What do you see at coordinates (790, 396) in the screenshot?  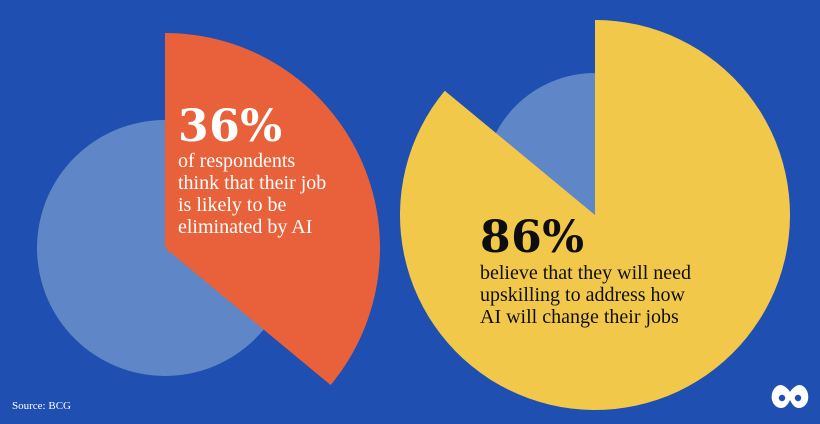 I see `visual-capitalist-logo-icon` at bounding box center [790, 396].